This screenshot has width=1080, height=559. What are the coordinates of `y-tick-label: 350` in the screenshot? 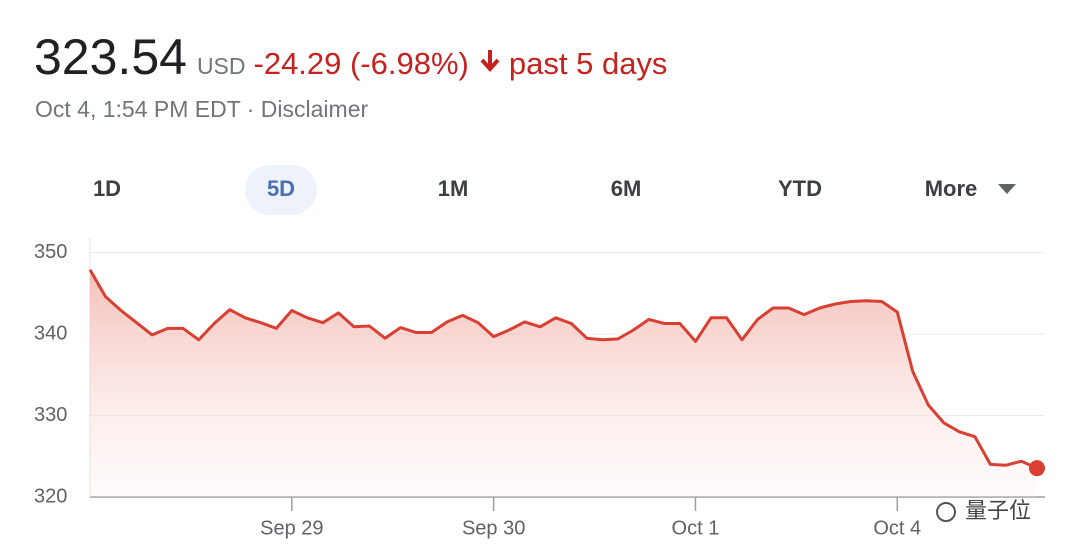 It's located at (50, 252).